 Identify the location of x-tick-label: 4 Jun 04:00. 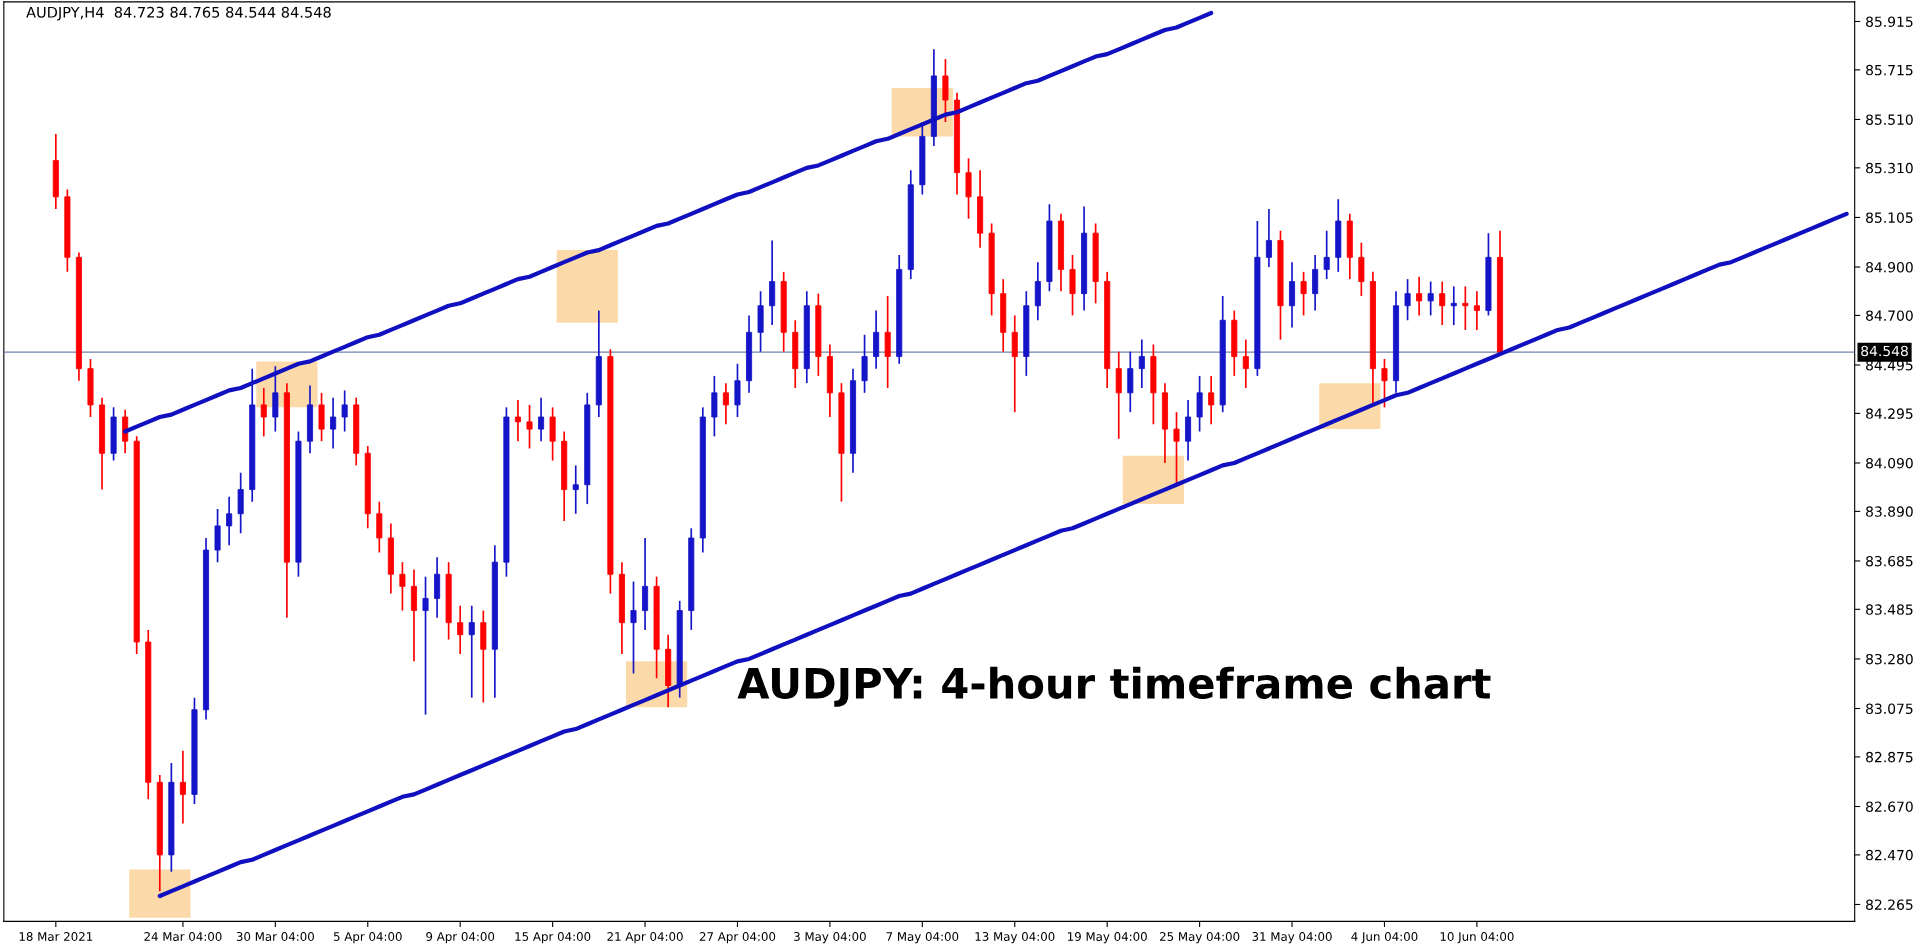
(1384, 938).